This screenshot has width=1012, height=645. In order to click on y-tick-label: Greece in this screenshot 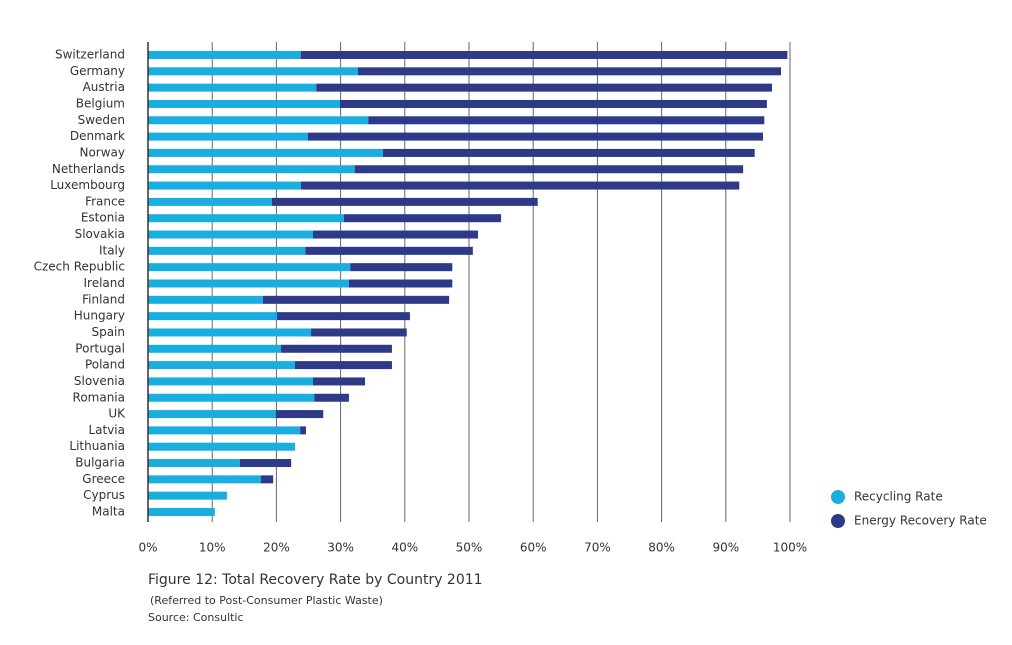, I will do `click(103, 479)`.